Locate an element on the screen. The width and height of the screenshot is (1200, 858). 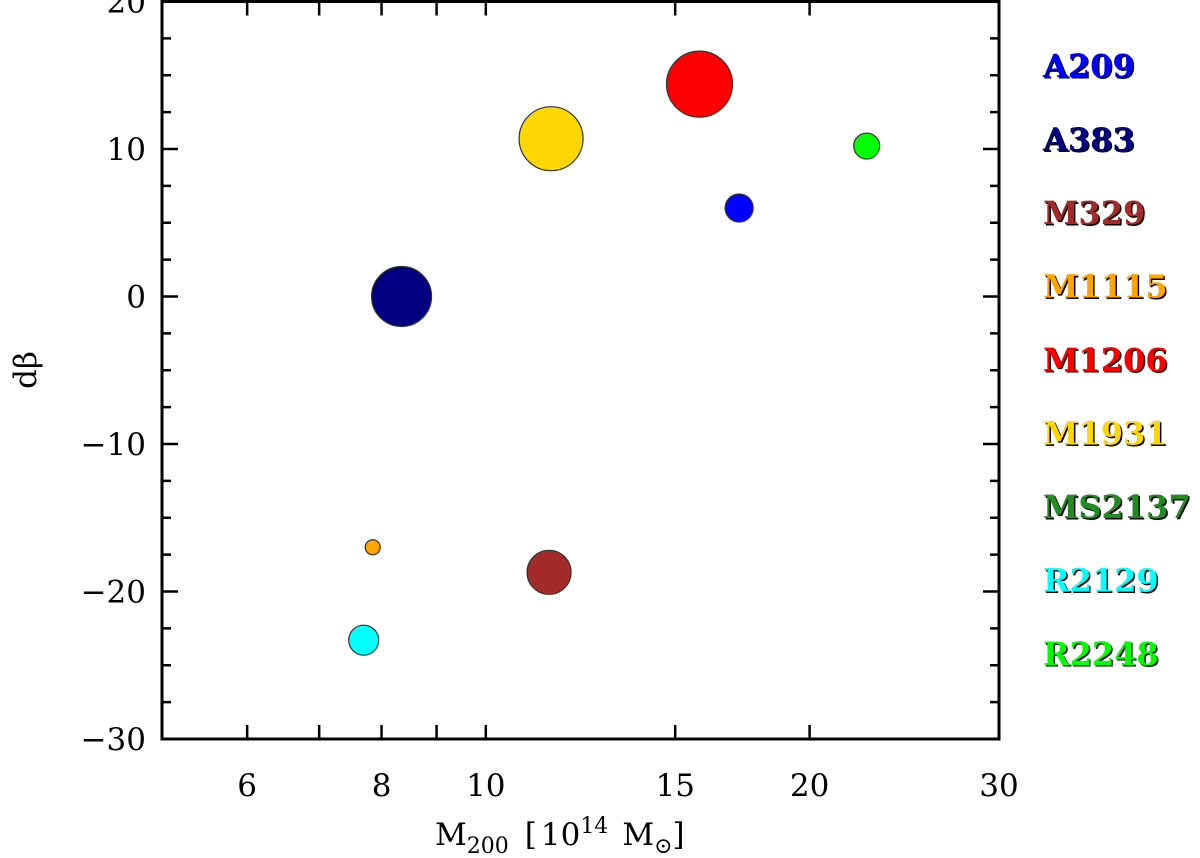
legend-label-shadow: M1115 is located at coordinates (1107, 288).